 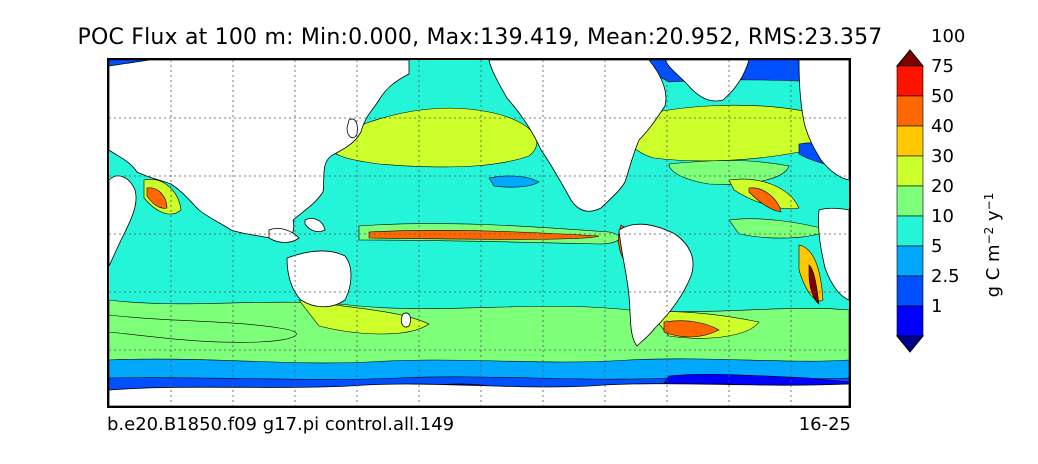 What do you see at coordinates (297, 230) in the screenshot?
I see `maritime-continent` at bounding box center [297, 230].